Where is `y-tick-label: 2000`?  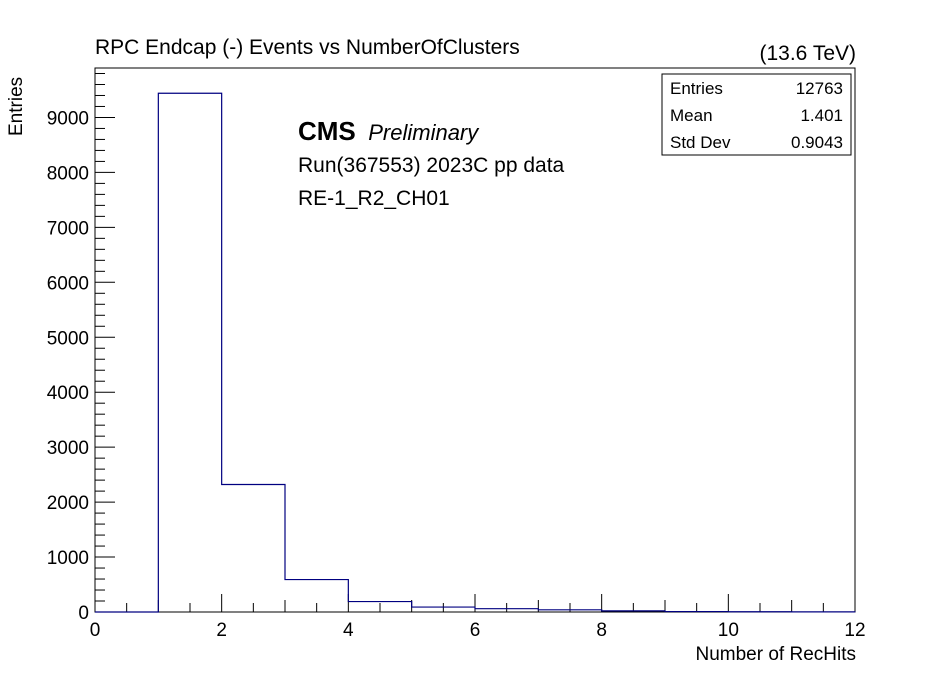
y-tick-label: 2000 is located at coordinates (68, 503).